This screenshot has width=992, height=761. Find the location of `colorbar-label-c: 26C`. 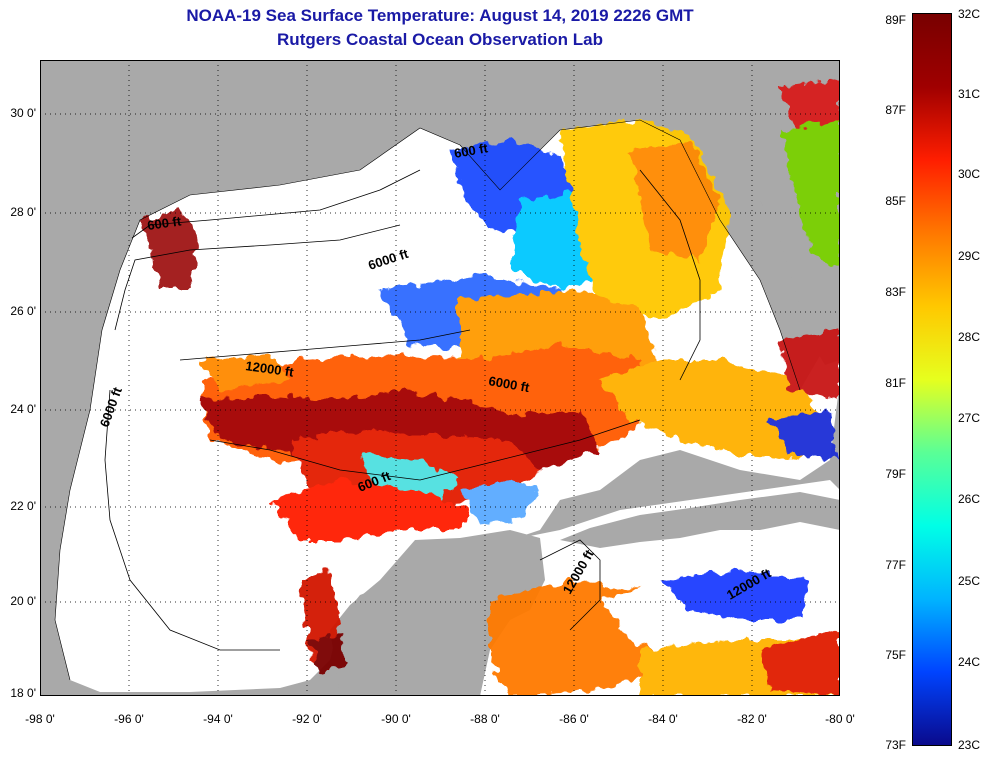

colorbar-label-c: 26C is located at coordinates (969, 499).